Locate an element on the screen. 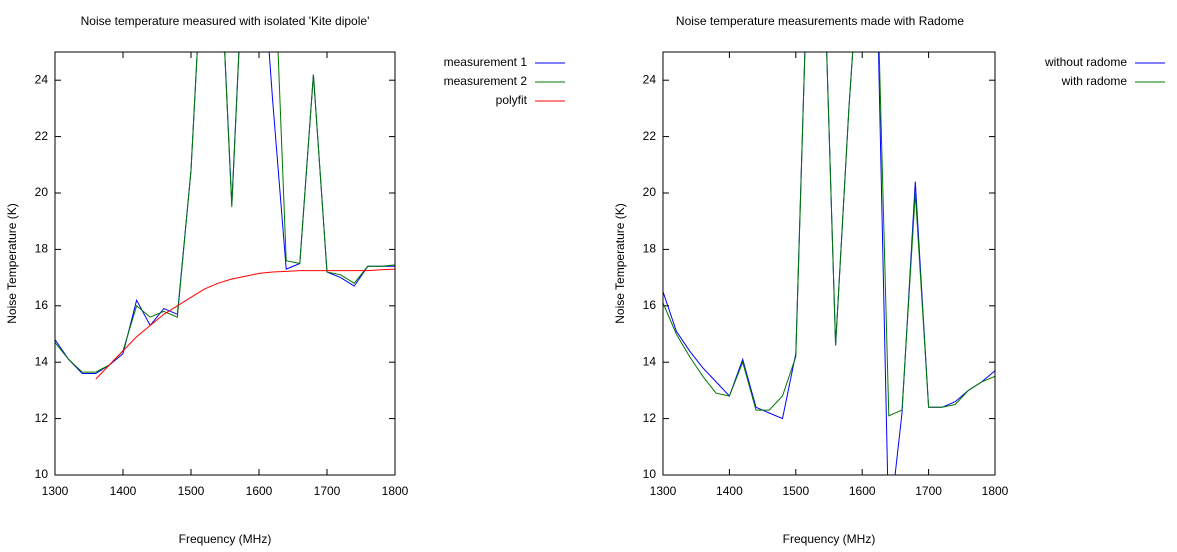 This screenshot has height=552, width=1177. series-line is located at coordinates (245, 324).